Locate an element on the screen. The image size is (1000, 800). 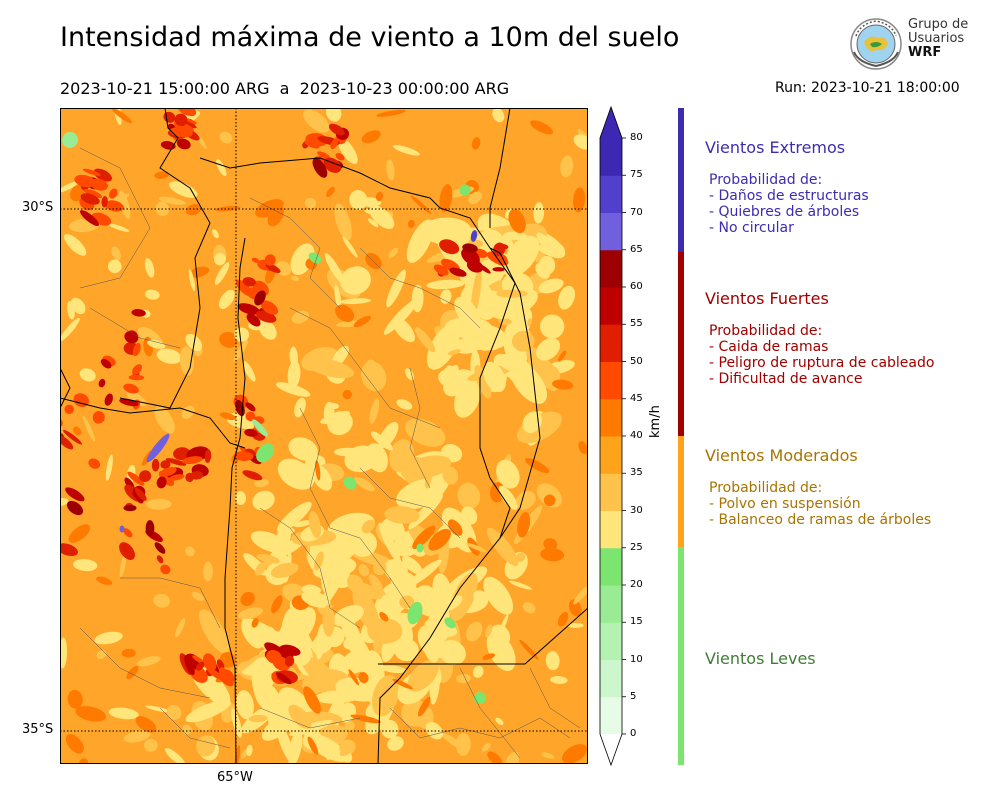
extreme-winds-bar is located at coordinates (681, 180).